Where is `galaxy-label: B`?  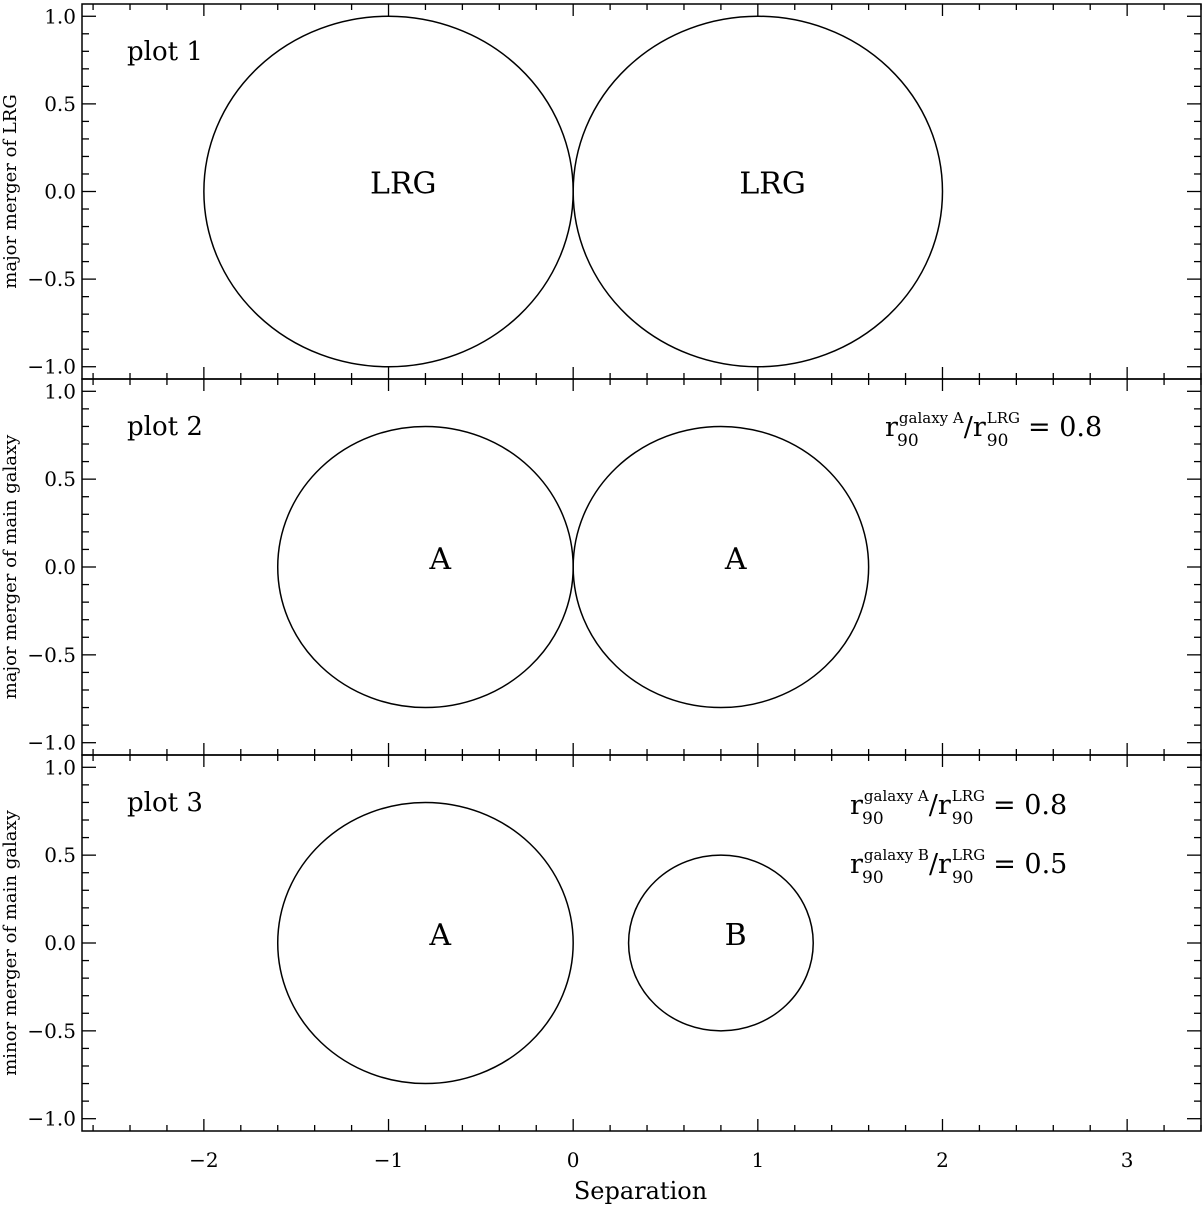 galaxy-label: B is located at coordinates (736, 935).